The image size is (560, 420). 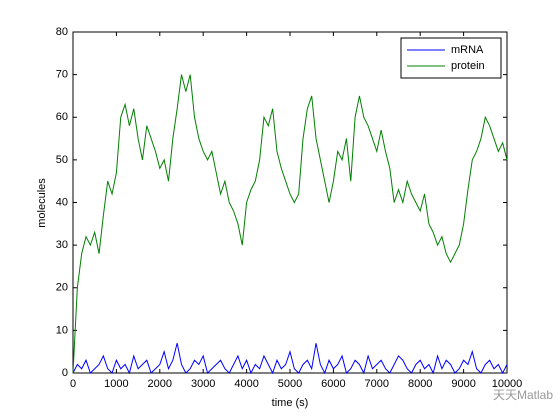 What do you see at coordinates (463, 384) in the screenshot?
I see `x-tick-label: 9000` at bounding box center [463, 384].